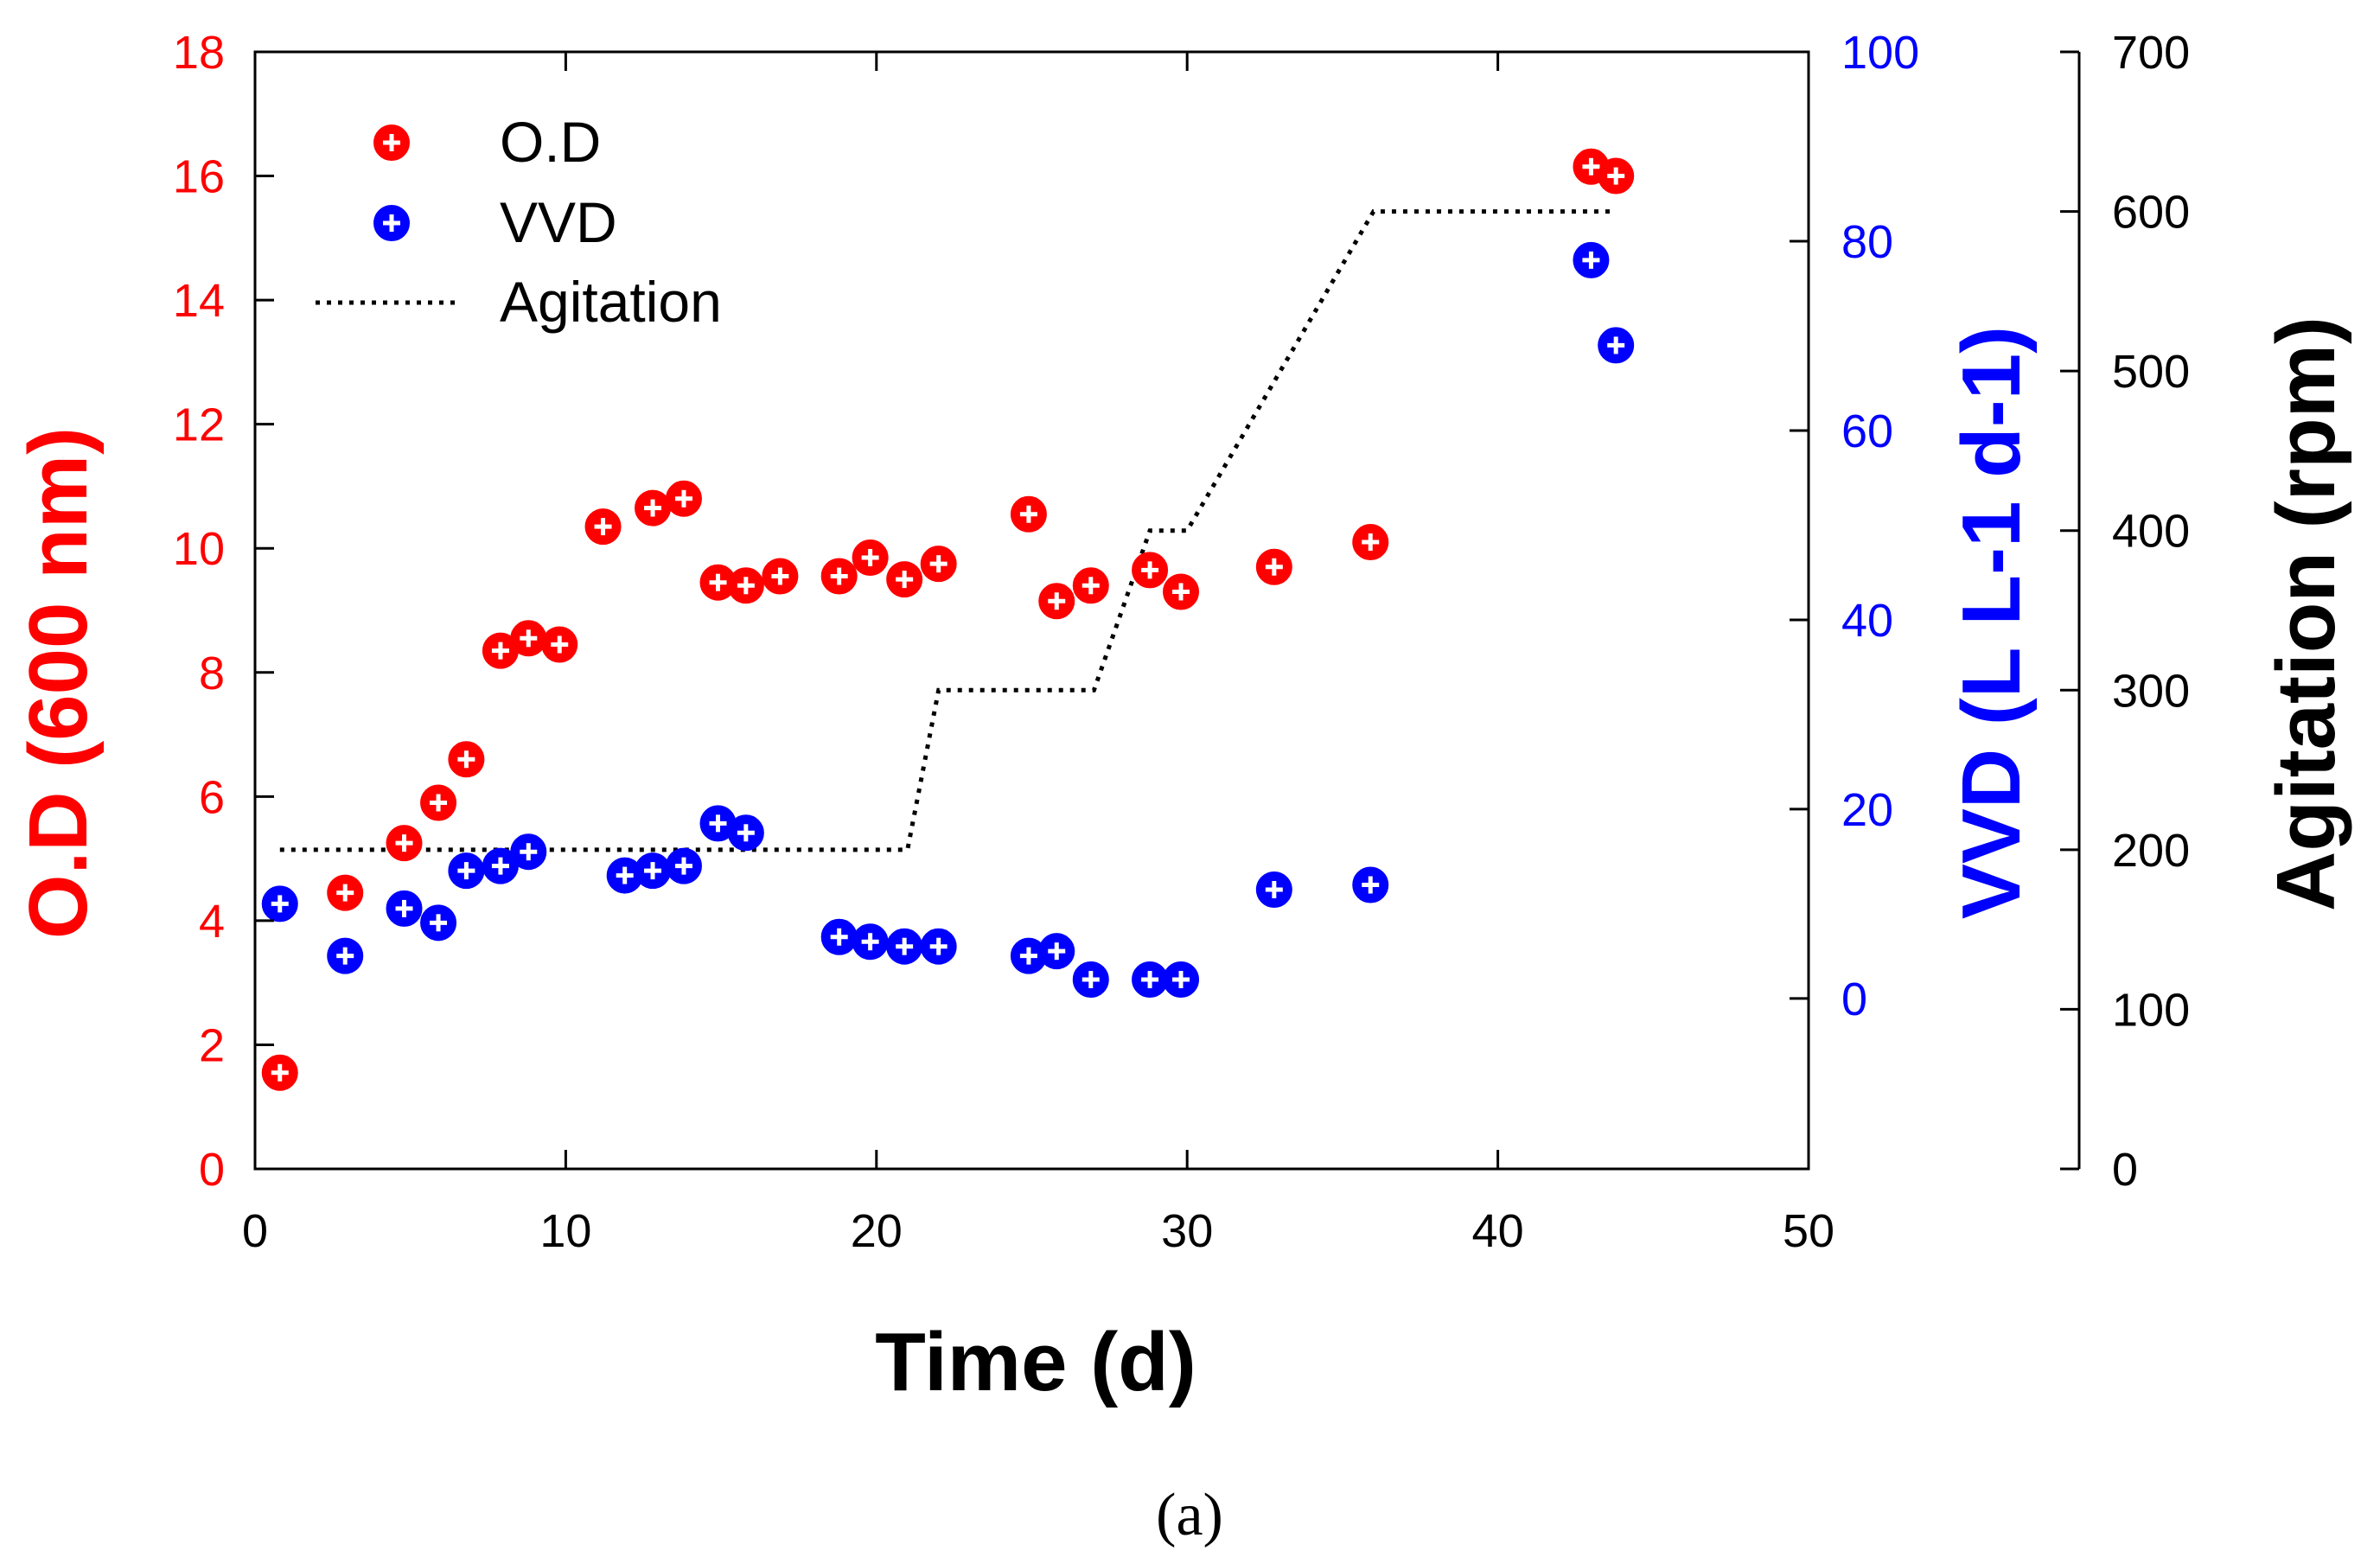 The image size is (2380, 1564). Describe the element at coordinates (611, 302) in the screenshot. I see `legend-agitation-label: Agitation` at that location.